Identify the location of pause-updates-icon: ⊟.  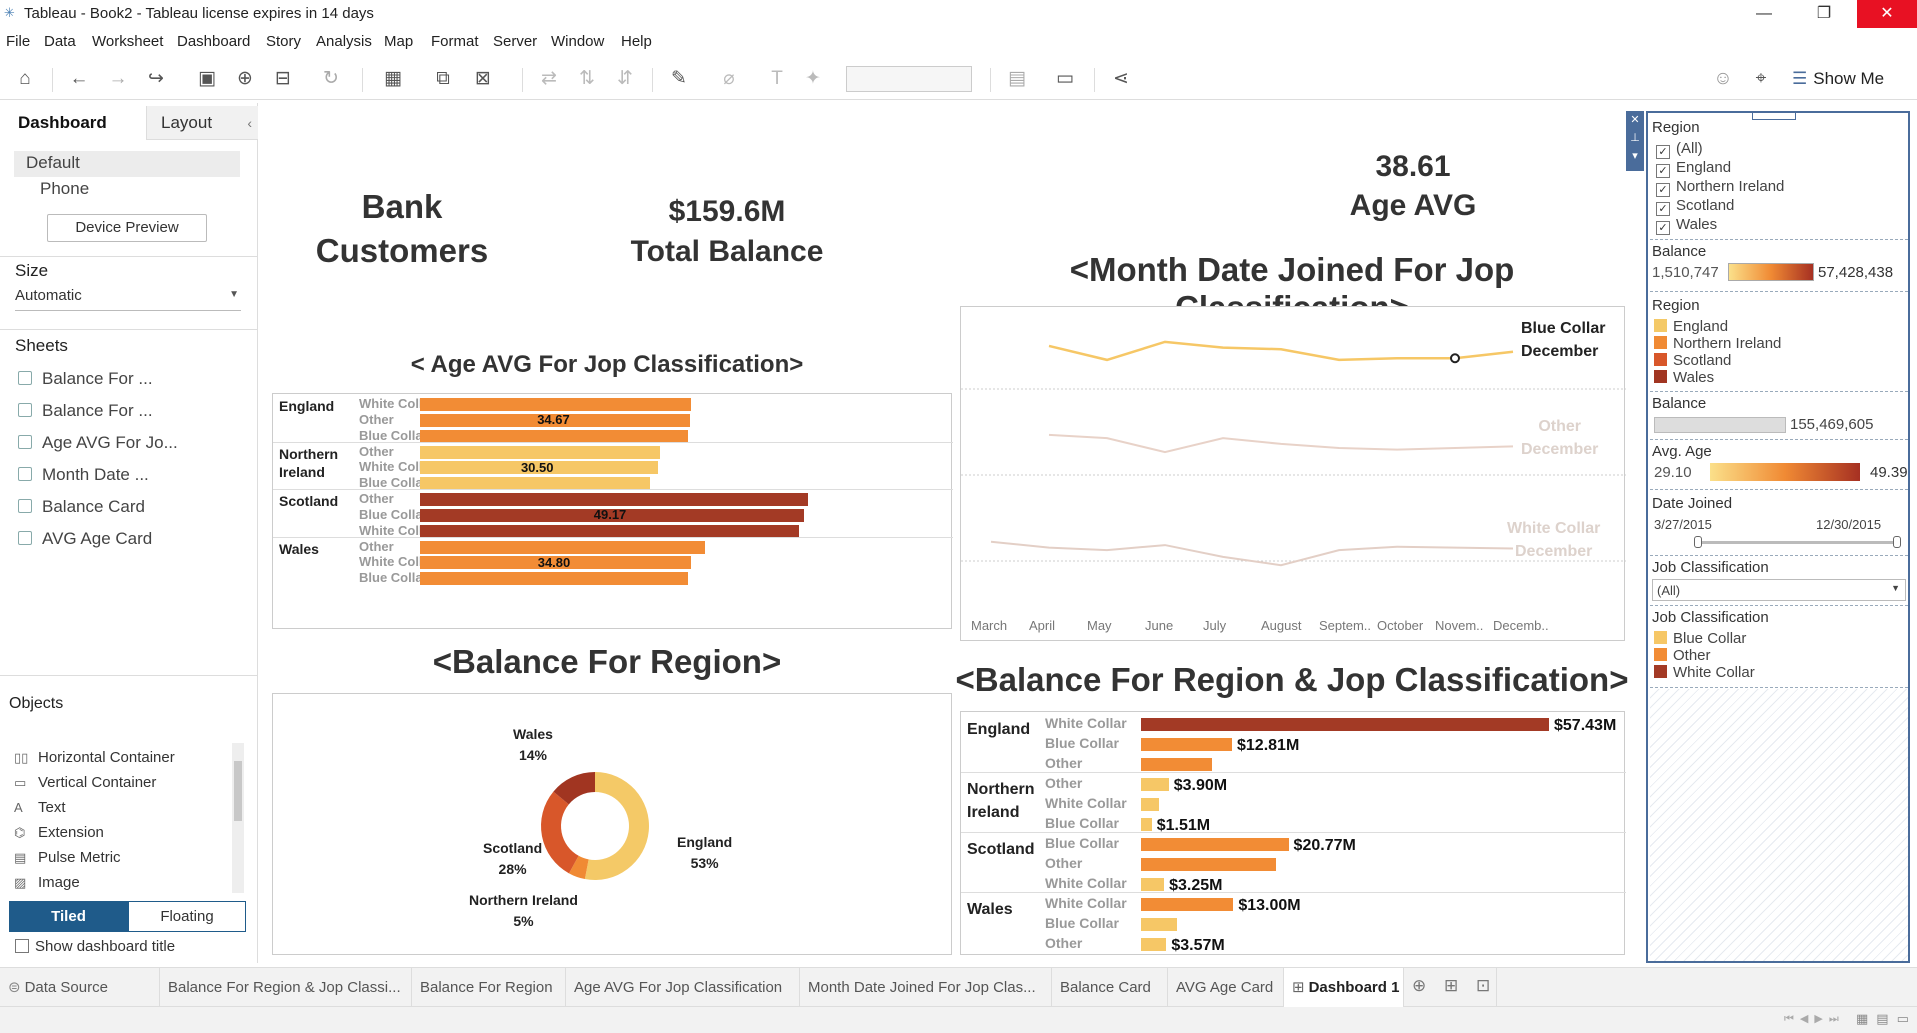
(283, 78).